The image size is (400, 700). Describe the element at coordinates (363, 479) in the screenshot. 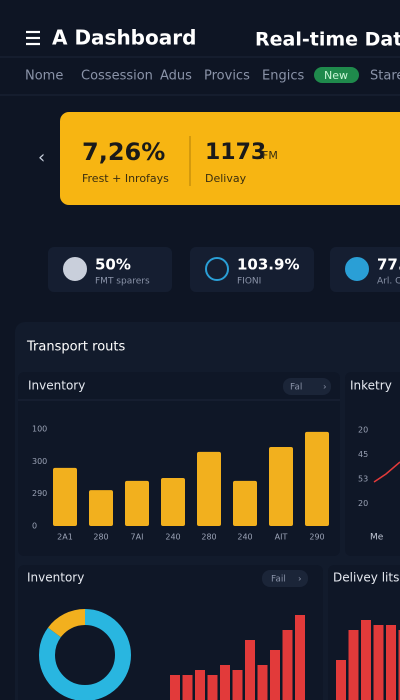

I see `y-label: 53` at that location.